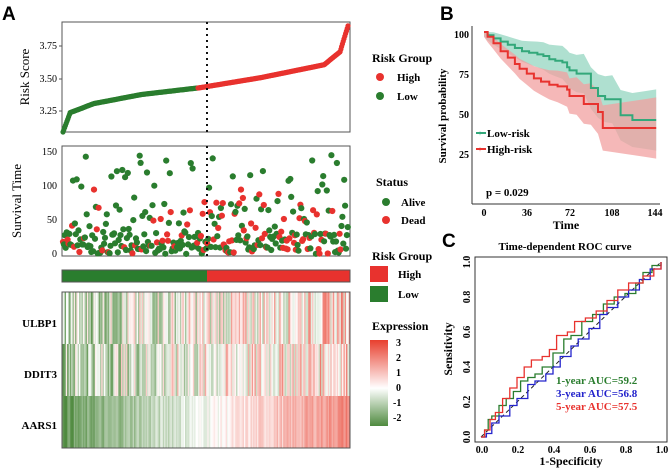 The width and height of the screenshot is (671, 468). I want to click on km-curves, so click(570, 80).